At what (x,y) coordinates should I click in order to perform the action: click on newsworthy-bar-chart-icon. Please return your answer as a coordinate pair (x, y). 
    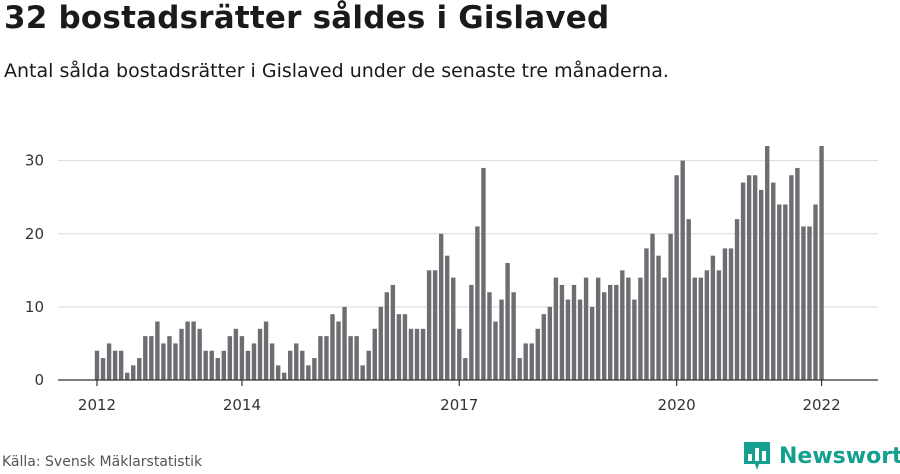
    Looking at the image, I should click on (757, 456).